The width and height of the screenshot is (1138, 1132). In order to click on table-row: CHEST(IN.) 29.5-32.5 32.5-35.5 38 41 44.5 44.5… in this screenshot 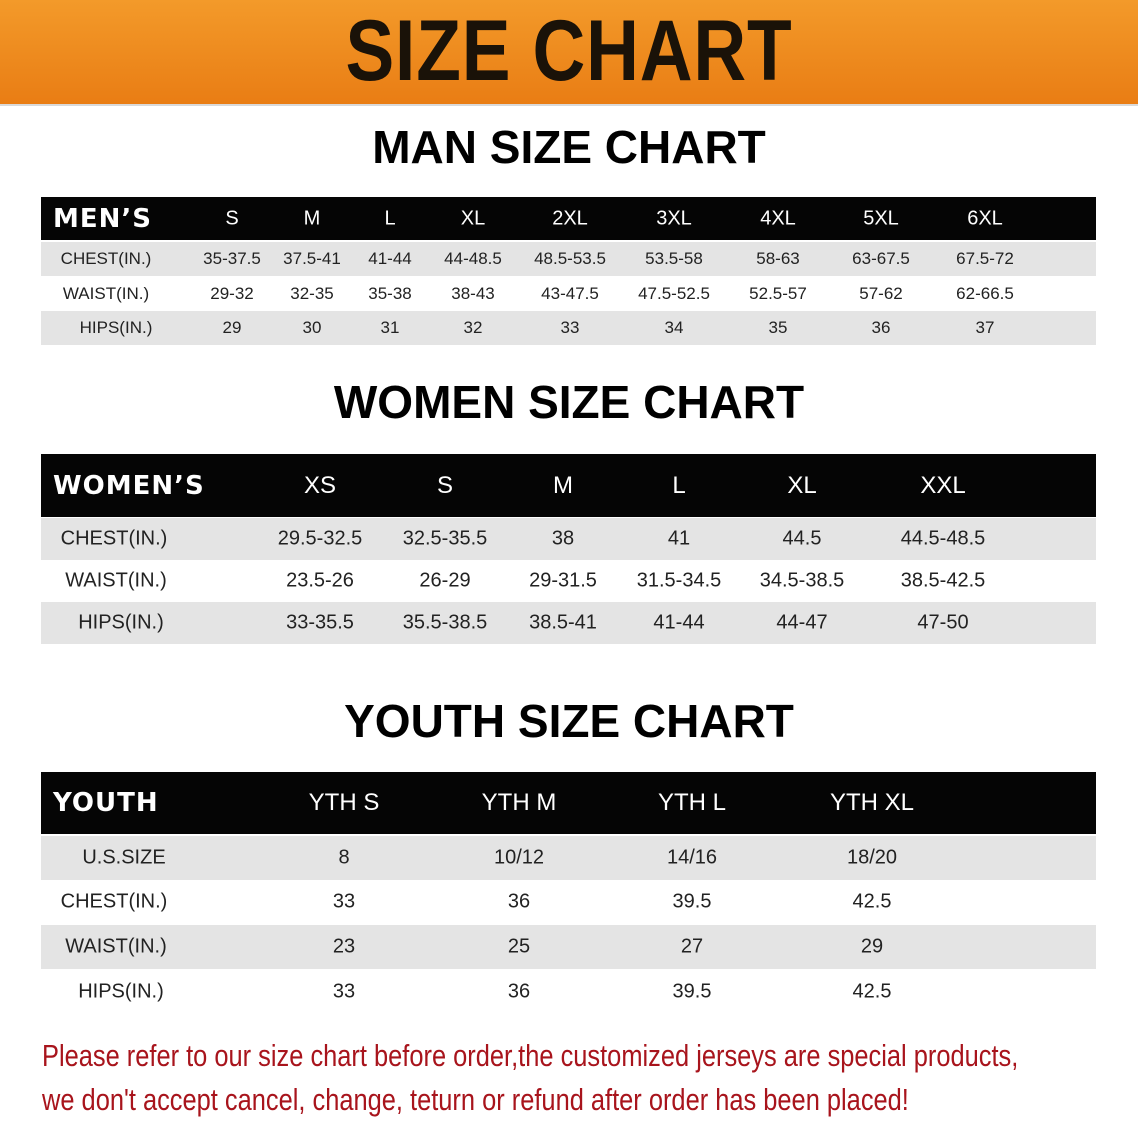, I will do `click(568, 539)`.